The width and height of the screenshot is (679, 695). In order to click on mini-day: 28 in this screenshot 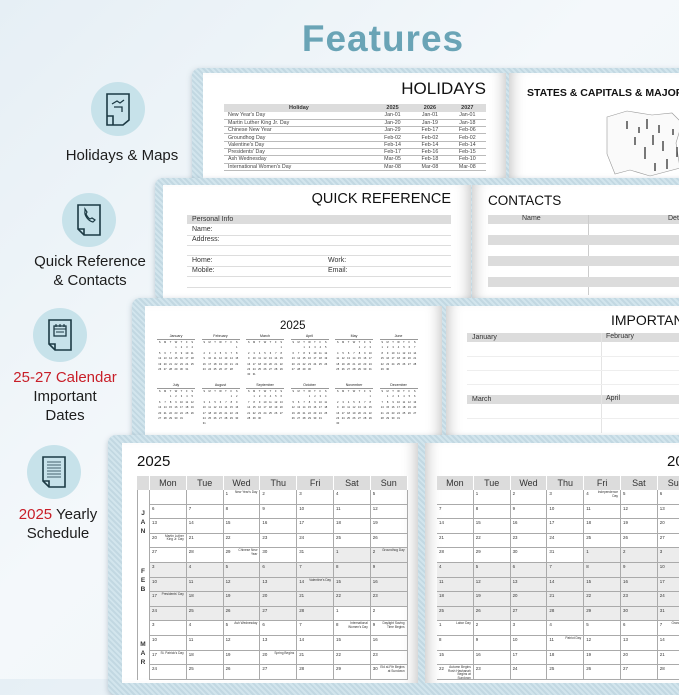, I will do `click(165, 418)`.